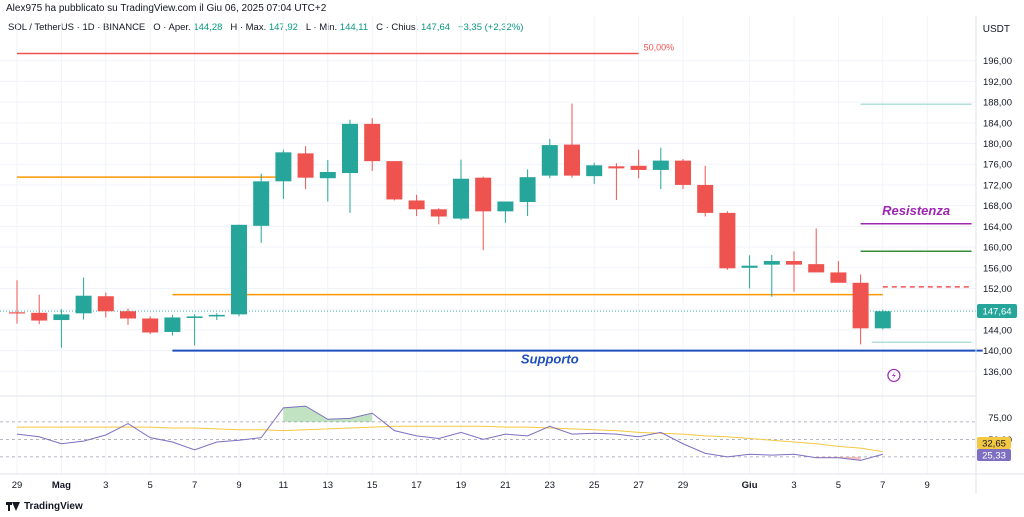 This screenshot has height=517, width=1024. Describe the element at coordinates (996, 29) in the screenshot. I see `currency-unit: USDT` at that location.